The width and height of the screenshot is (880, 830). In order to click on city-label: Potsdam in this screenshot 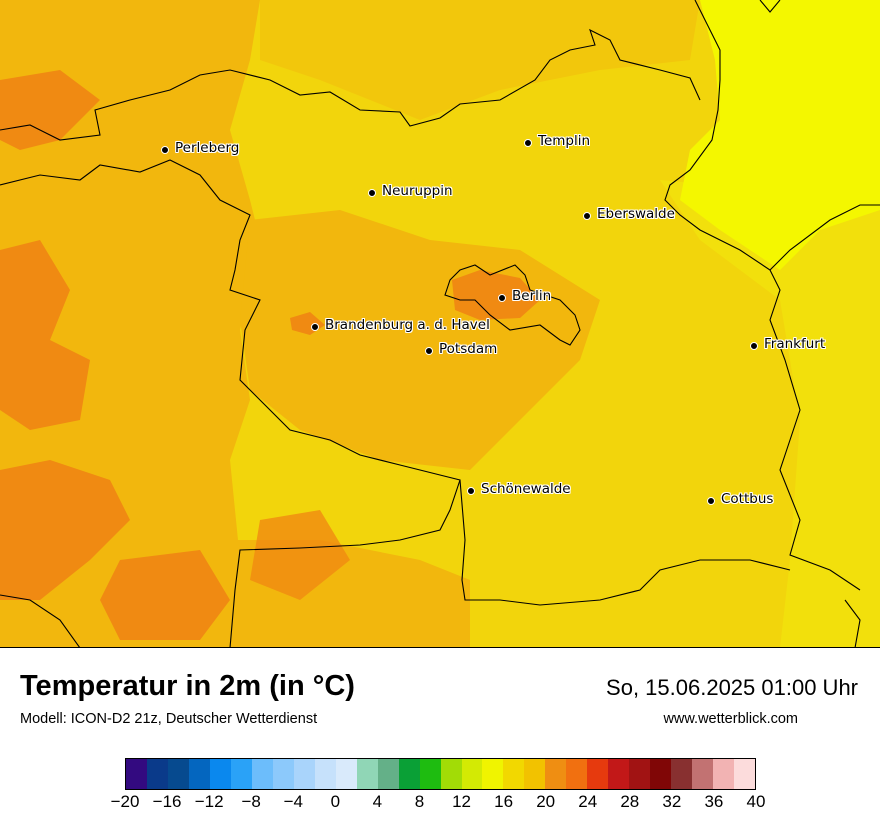, I will do `click(468, 349)`.